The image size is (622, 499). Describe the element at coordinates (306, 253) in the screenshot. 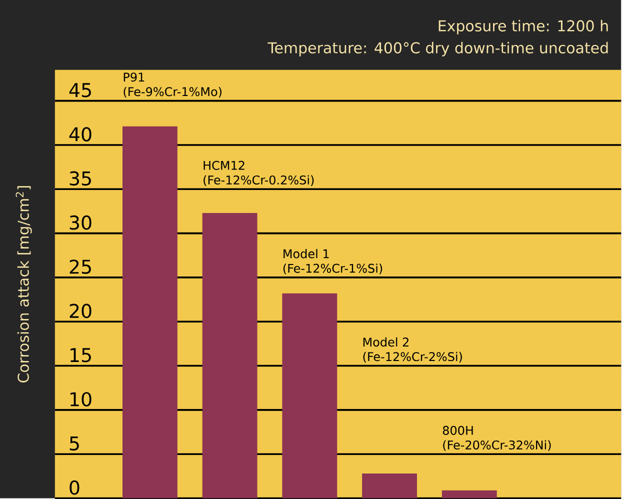

I see `x-tick-label: Model 1` at that location.